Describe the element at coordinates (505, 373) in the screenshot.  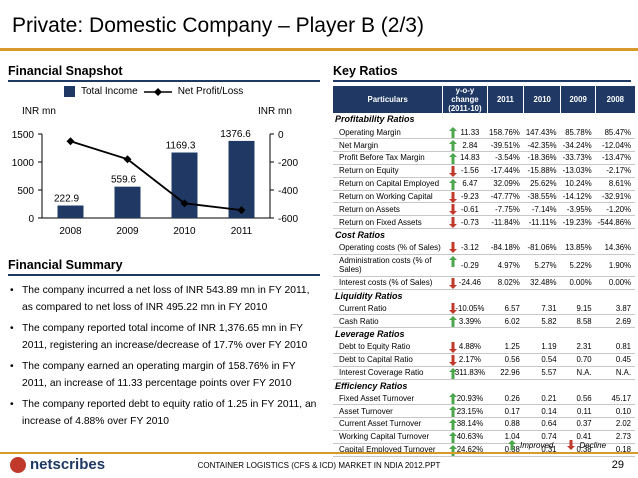
I see `ratio-value: 22.96` at that location.